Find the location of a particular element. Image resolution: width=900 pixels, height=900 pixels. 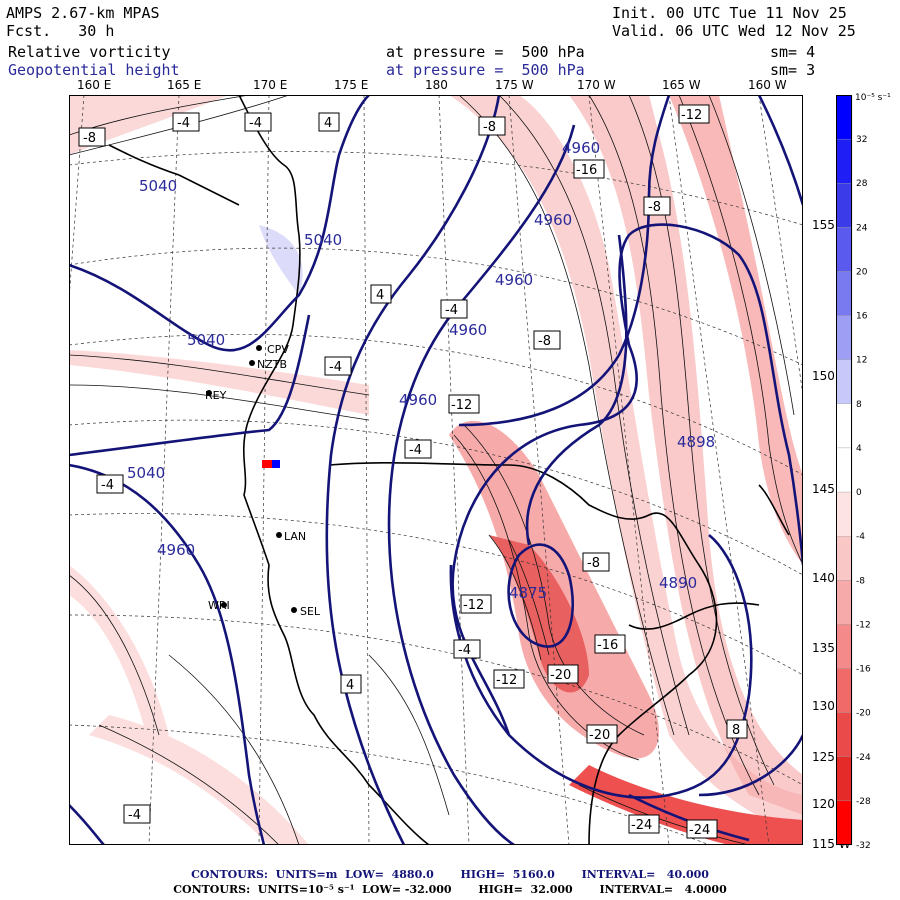

colorbar: 32 28 24 20 16 12 8 4 0 -4 -8 -12 -16 -20 -24 -28 -32 is located at coordinates (853, 472).